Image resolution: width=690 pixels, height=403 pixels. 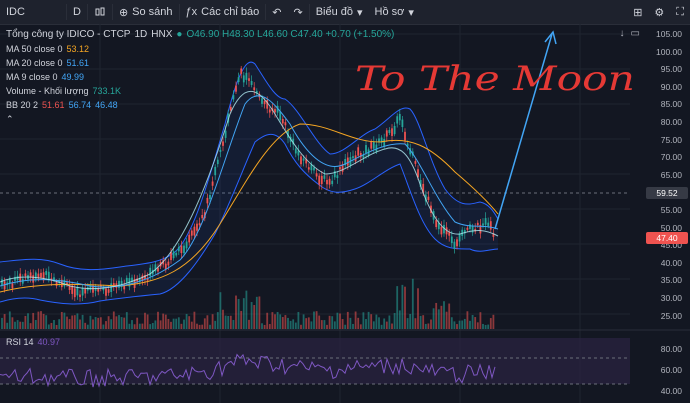 I want to click on interval-button: D, so click(x=77, y=12).